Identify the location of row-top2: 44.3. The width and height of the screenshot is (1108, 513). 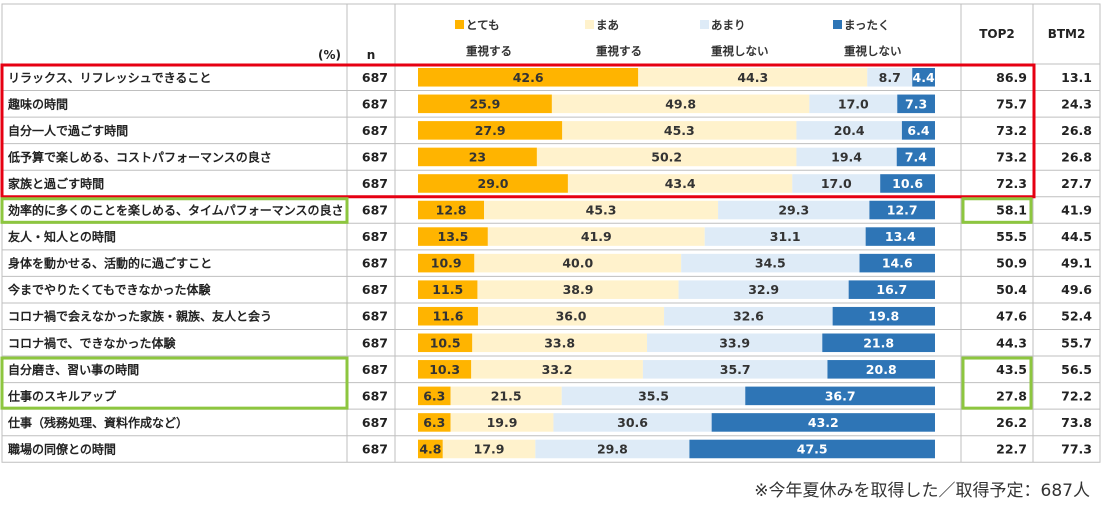
(1011, 342).